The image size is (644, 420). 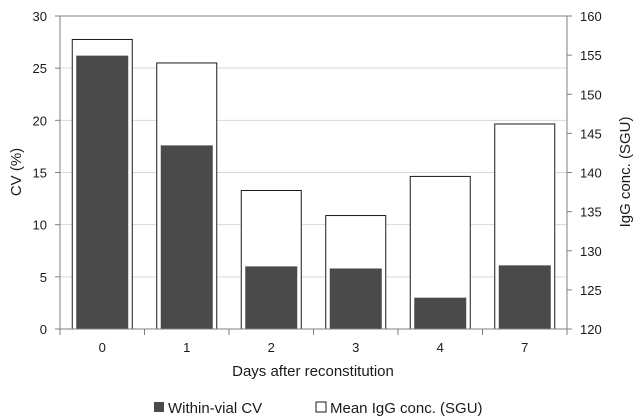 I want to click on x-tick-label: 2, so click(x=271, y=347).